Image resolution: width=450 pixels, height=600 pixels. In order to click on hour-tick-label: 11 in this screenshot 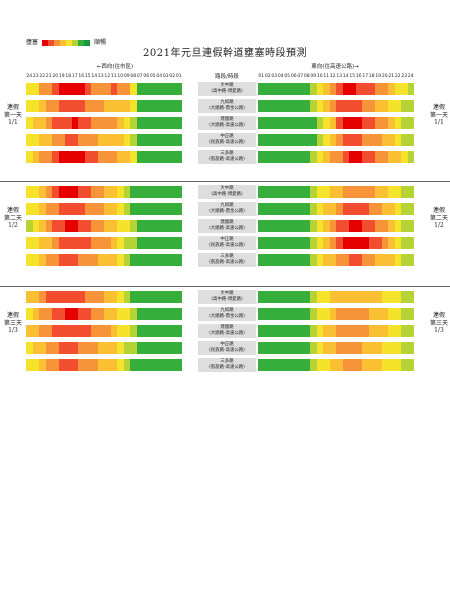, I will do `click(326, 76)`.